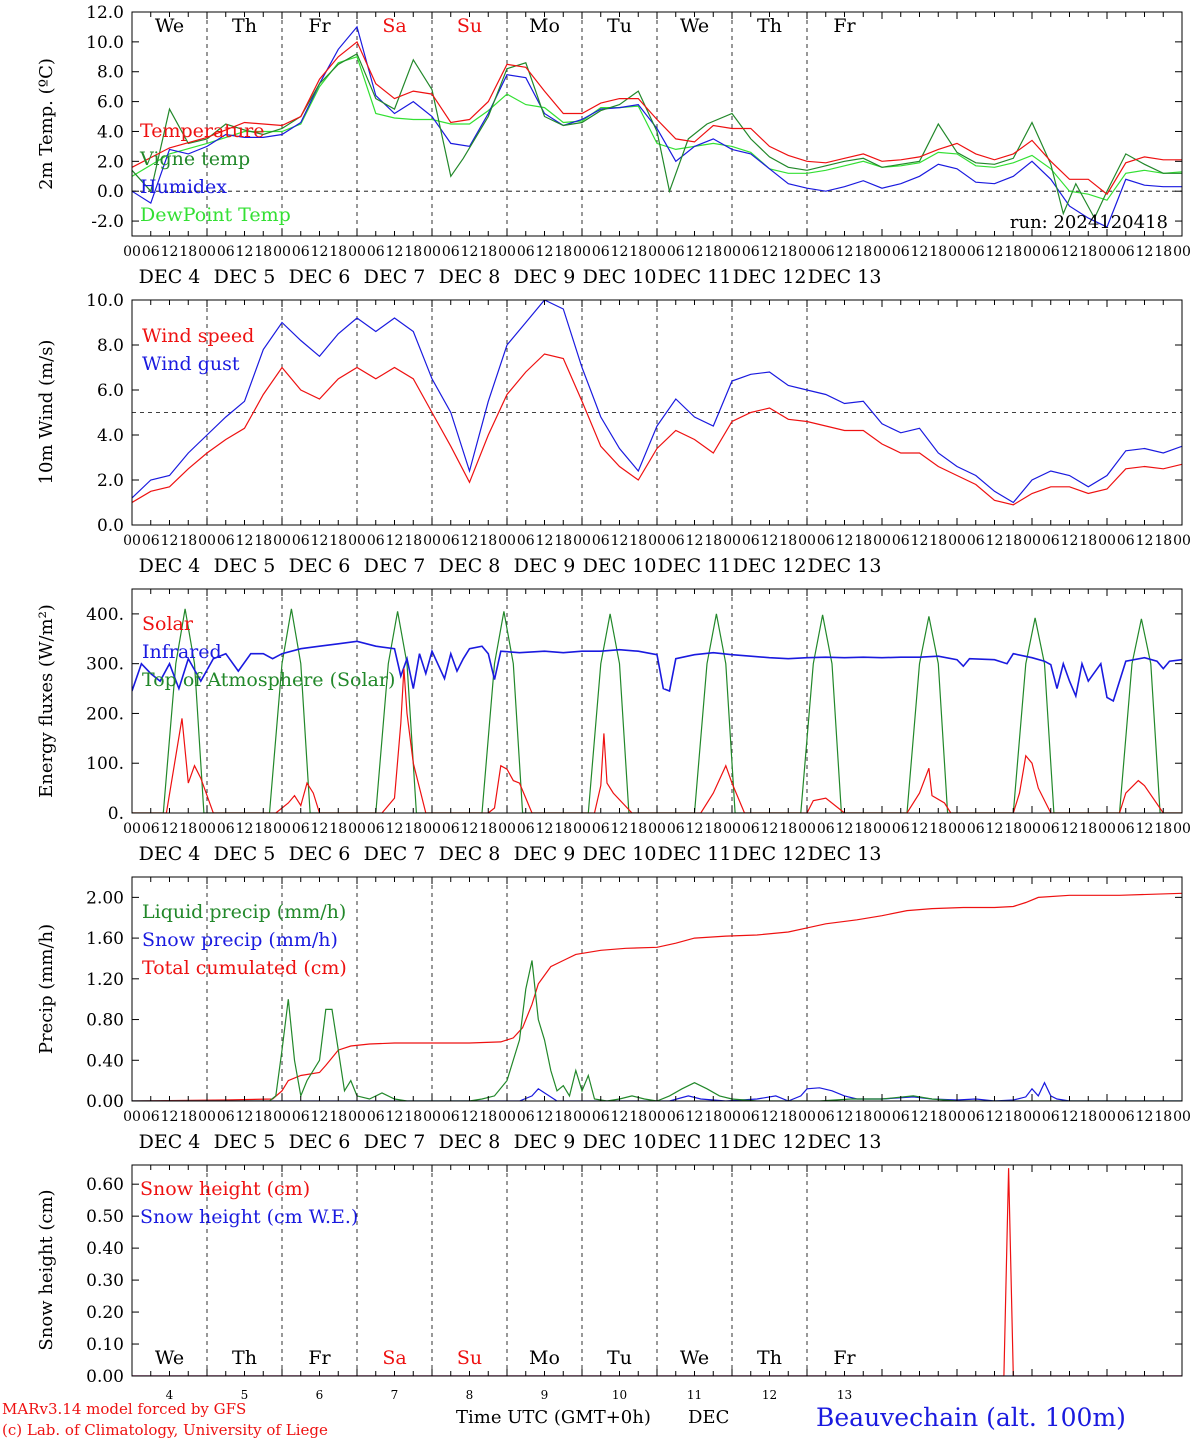 The image size is (1194, 1440). What do you see at coordinates (110, 192) in the screenshot?
I see `y-tick-label: 0.0` at bounding box center [110, 192].